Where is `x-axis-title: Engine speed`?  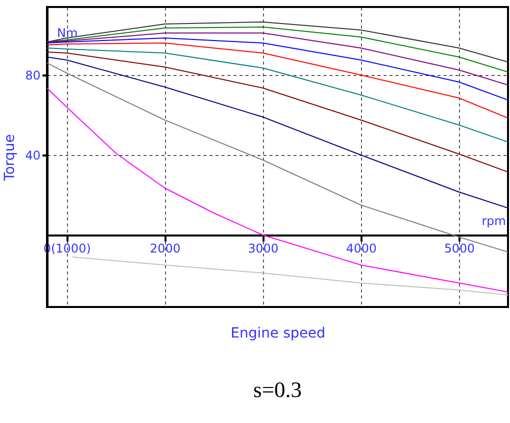 x-axis-title: Engine speed is located at coordinates (278, 334).